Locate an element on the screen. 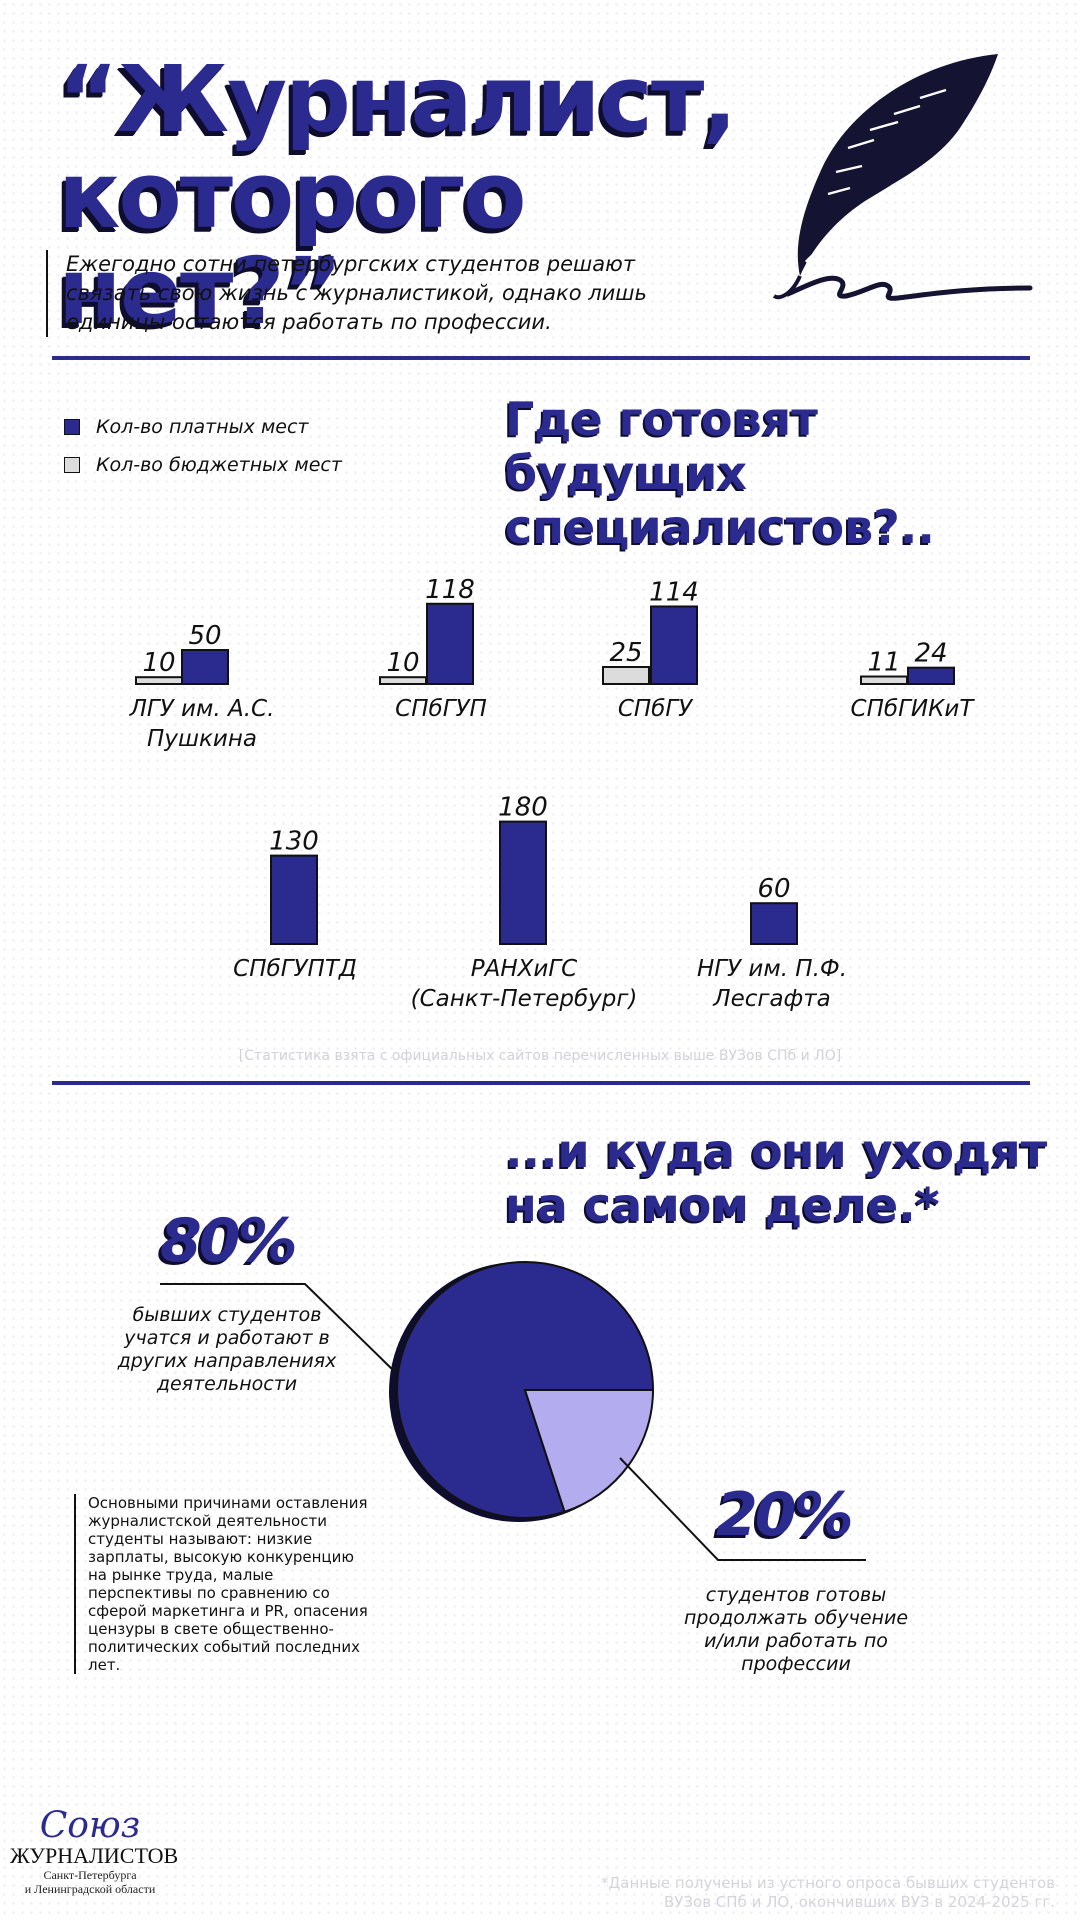 Image resolution: width=1080 pixels, height=1920 pixels. bar-category-label-0: ЛГУ им. А.С. is located at coordinates (202, 709).